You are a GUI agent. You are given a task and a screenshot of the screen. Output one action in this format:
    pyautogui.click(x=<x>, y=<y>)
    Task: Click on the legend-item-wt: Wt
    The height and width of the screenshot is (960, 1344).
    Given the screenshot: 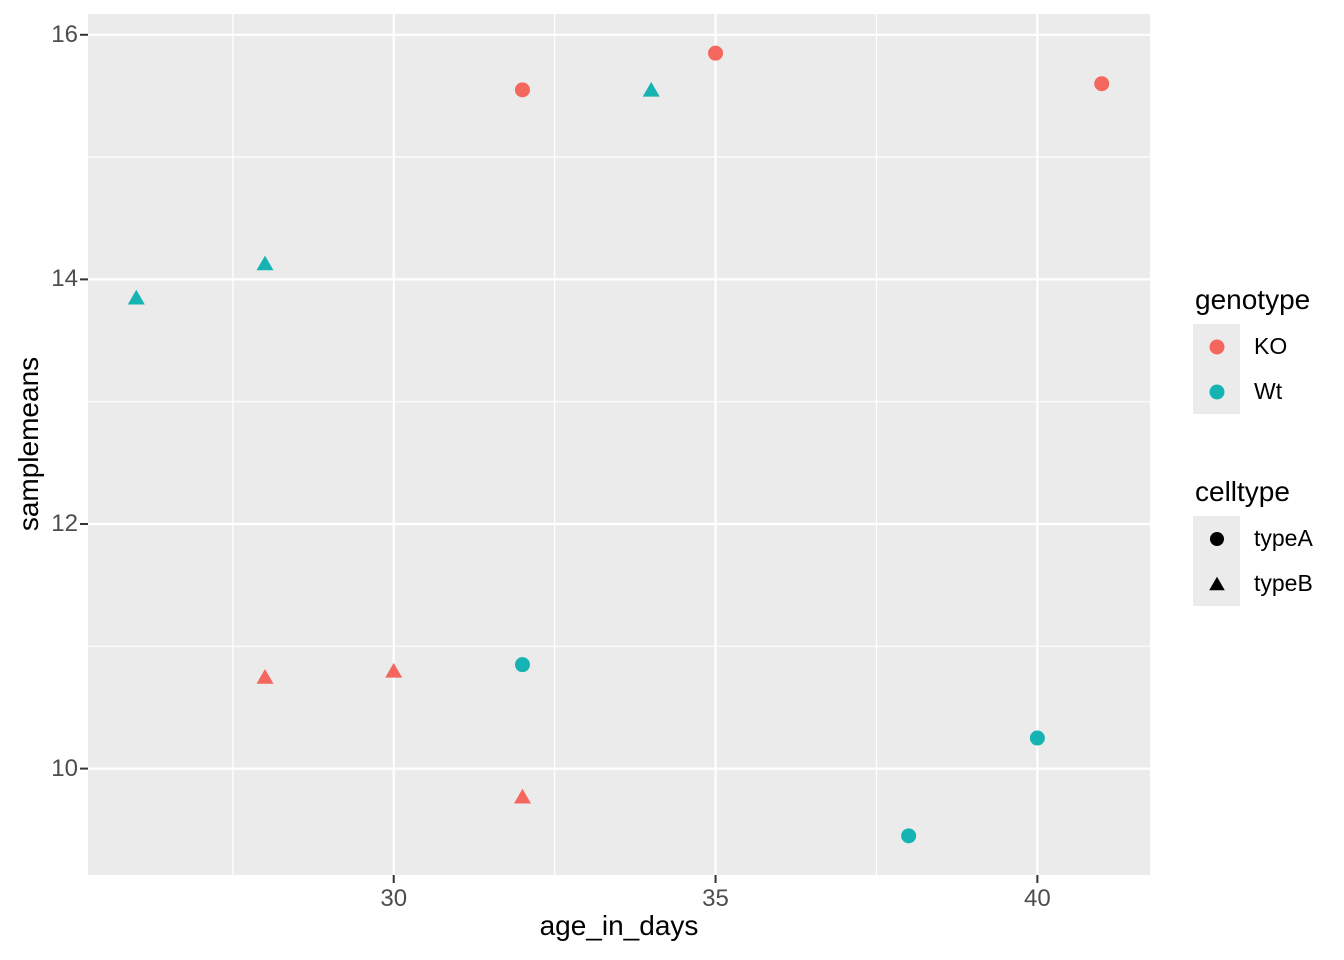 What is the action you would take?
    pyautogui.click(x=1237, y=391)
    